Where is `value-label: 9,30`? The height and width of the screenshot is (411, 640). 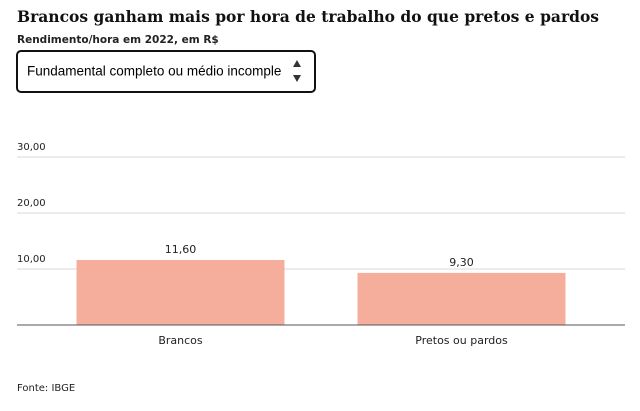 value-label: 9,30 is located at coordinates (461, 262).